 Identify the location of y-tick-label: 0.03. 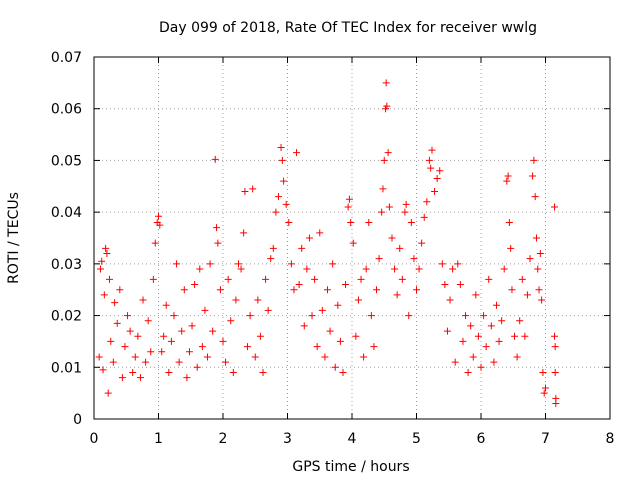
(66, 265).